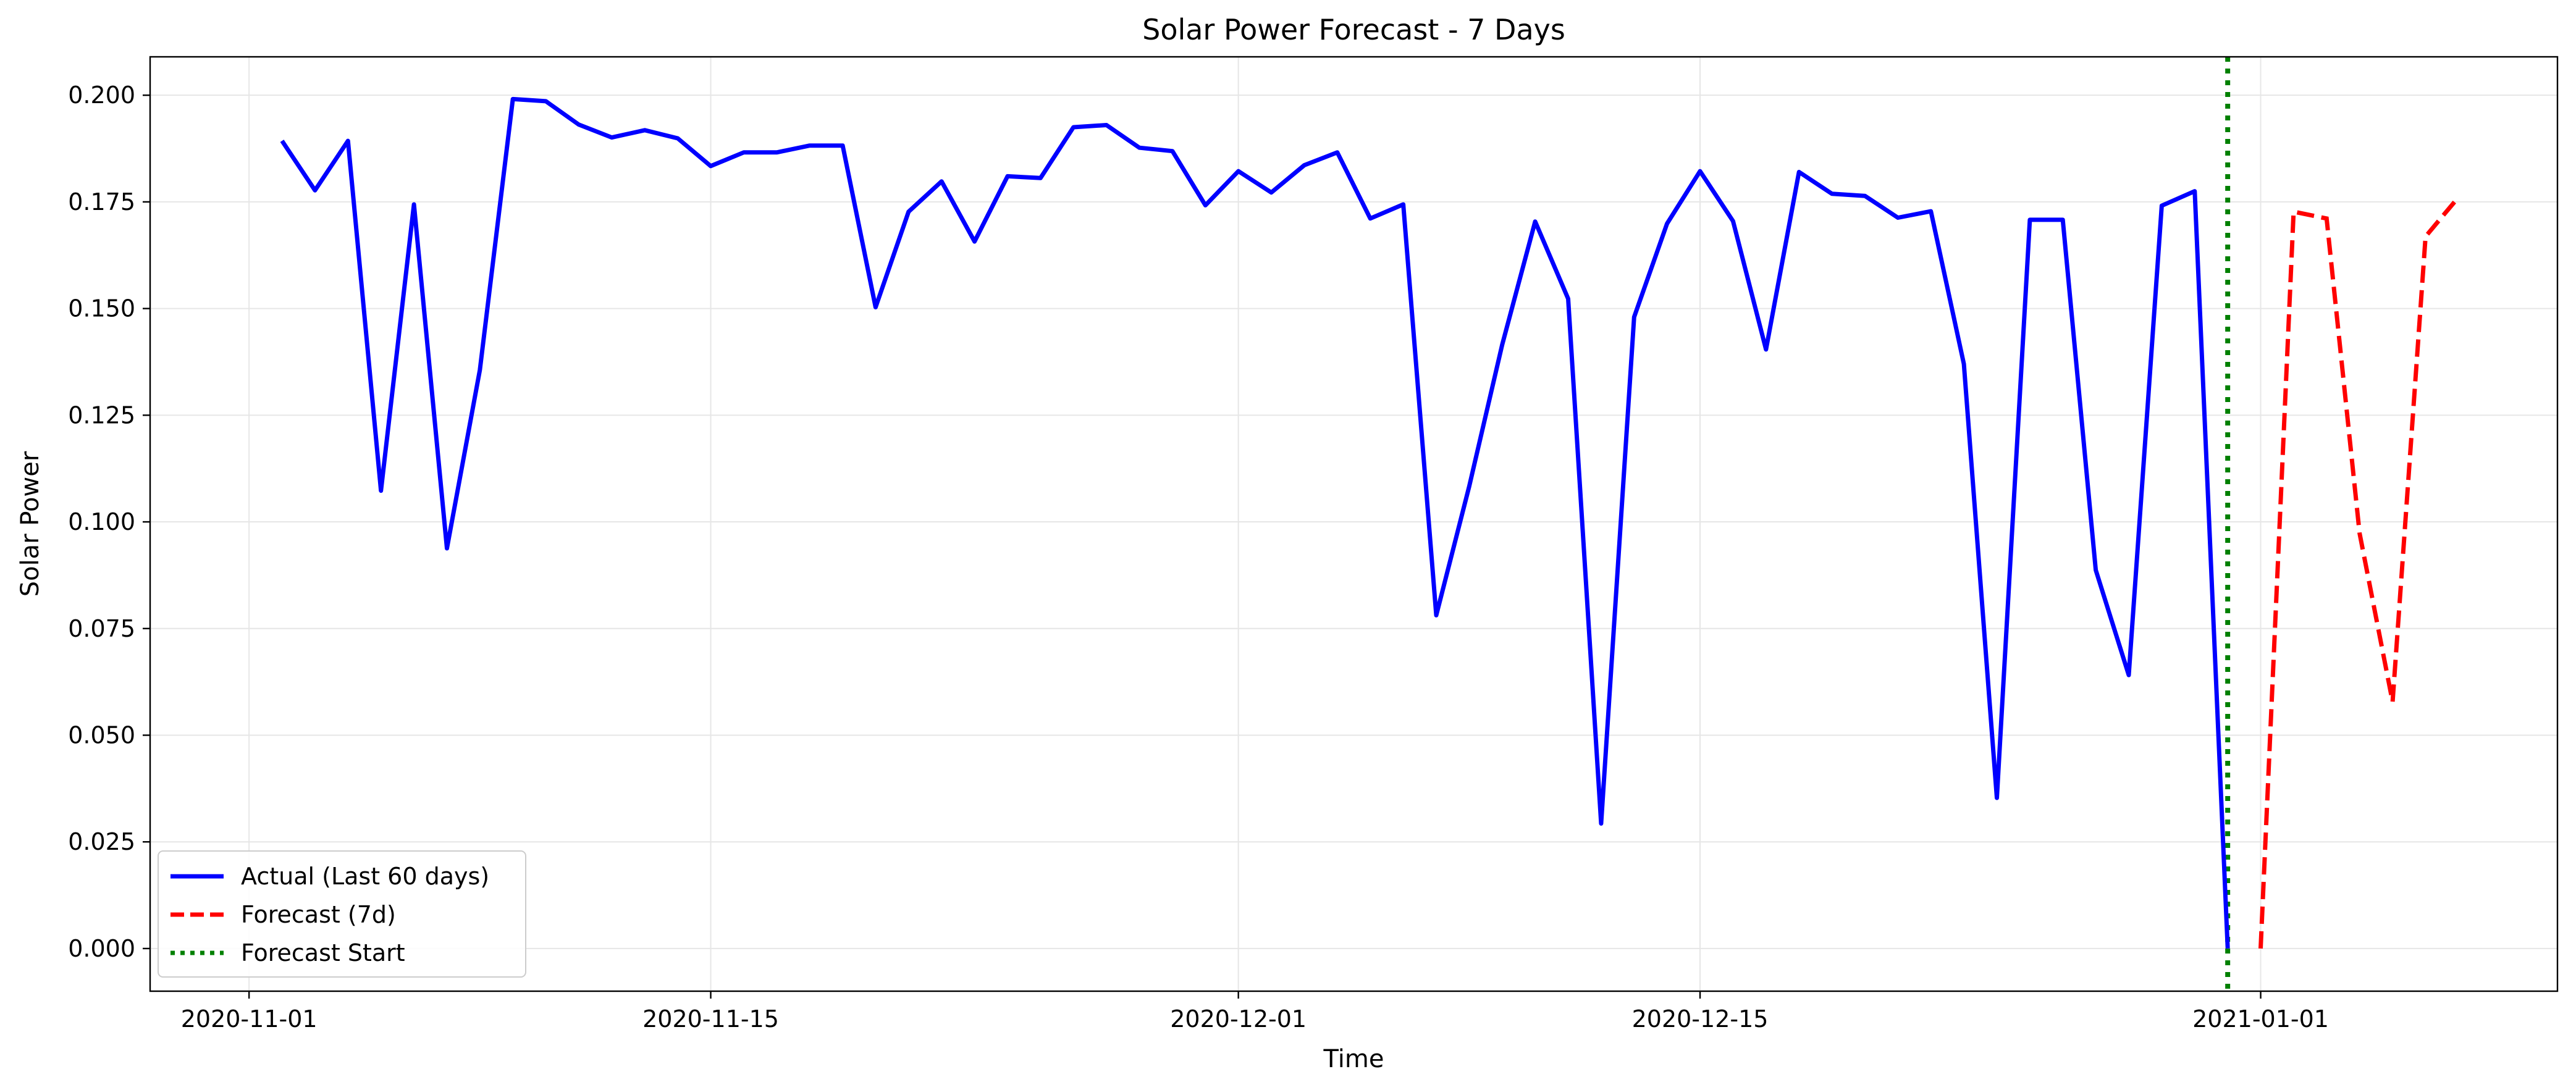 This screenshot has width=2576, height=1090. I want to click on x-tick-label: 2020-12-15, so click(1700, 1019).